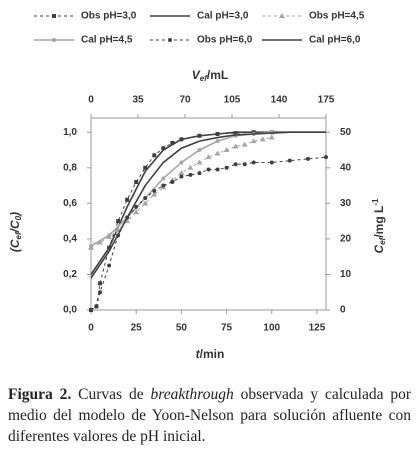 Image resolution: width=419 pixels, height=464 pixels. What do you see at coordinates (70, 274) in the screenshot?
I see `y-tick-label: 0,2` at bounding box center [70, 274].